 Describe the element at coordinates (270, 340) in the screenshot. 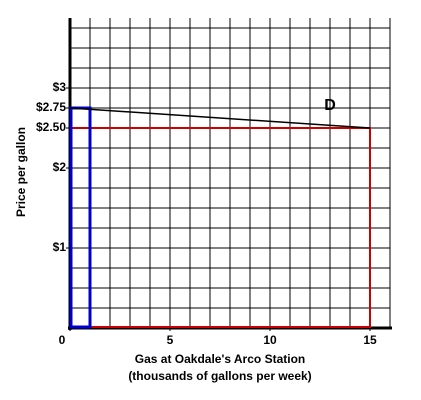

I see `x-tick-label: 10` at that location.